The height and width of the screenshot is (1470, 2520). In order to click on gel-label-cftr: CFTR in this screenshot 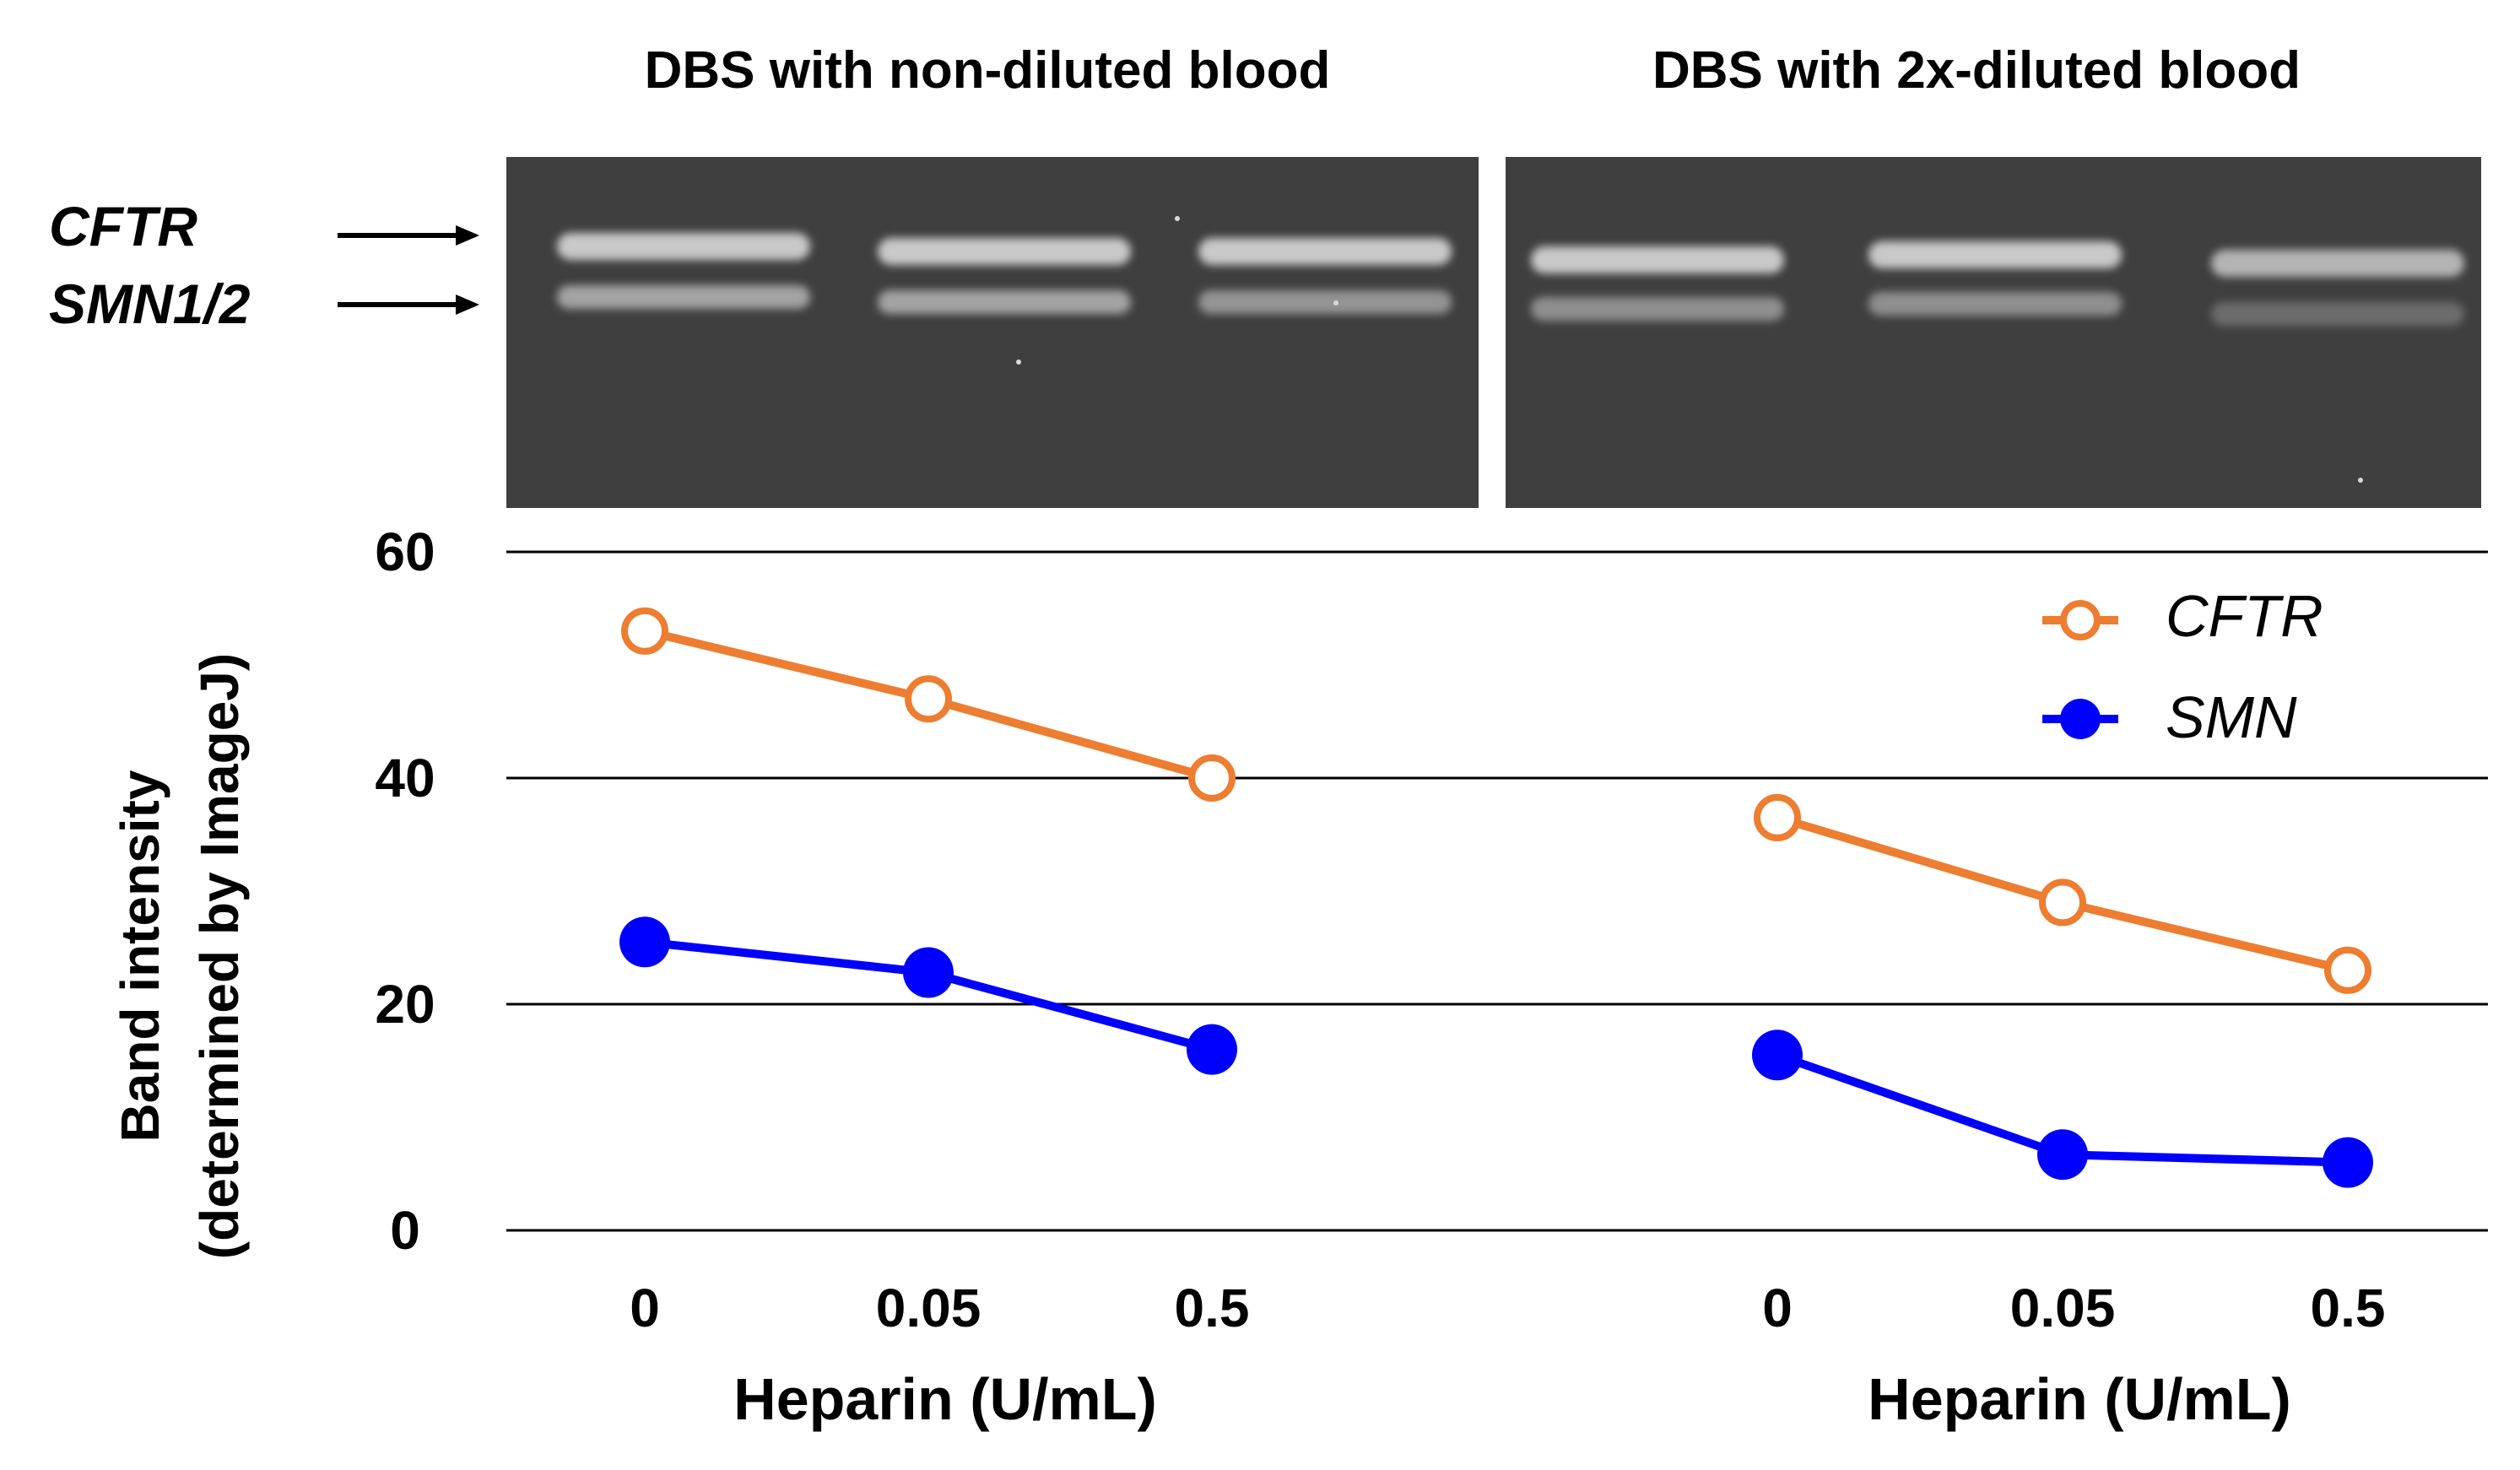, I will do `click(123, 226)`.